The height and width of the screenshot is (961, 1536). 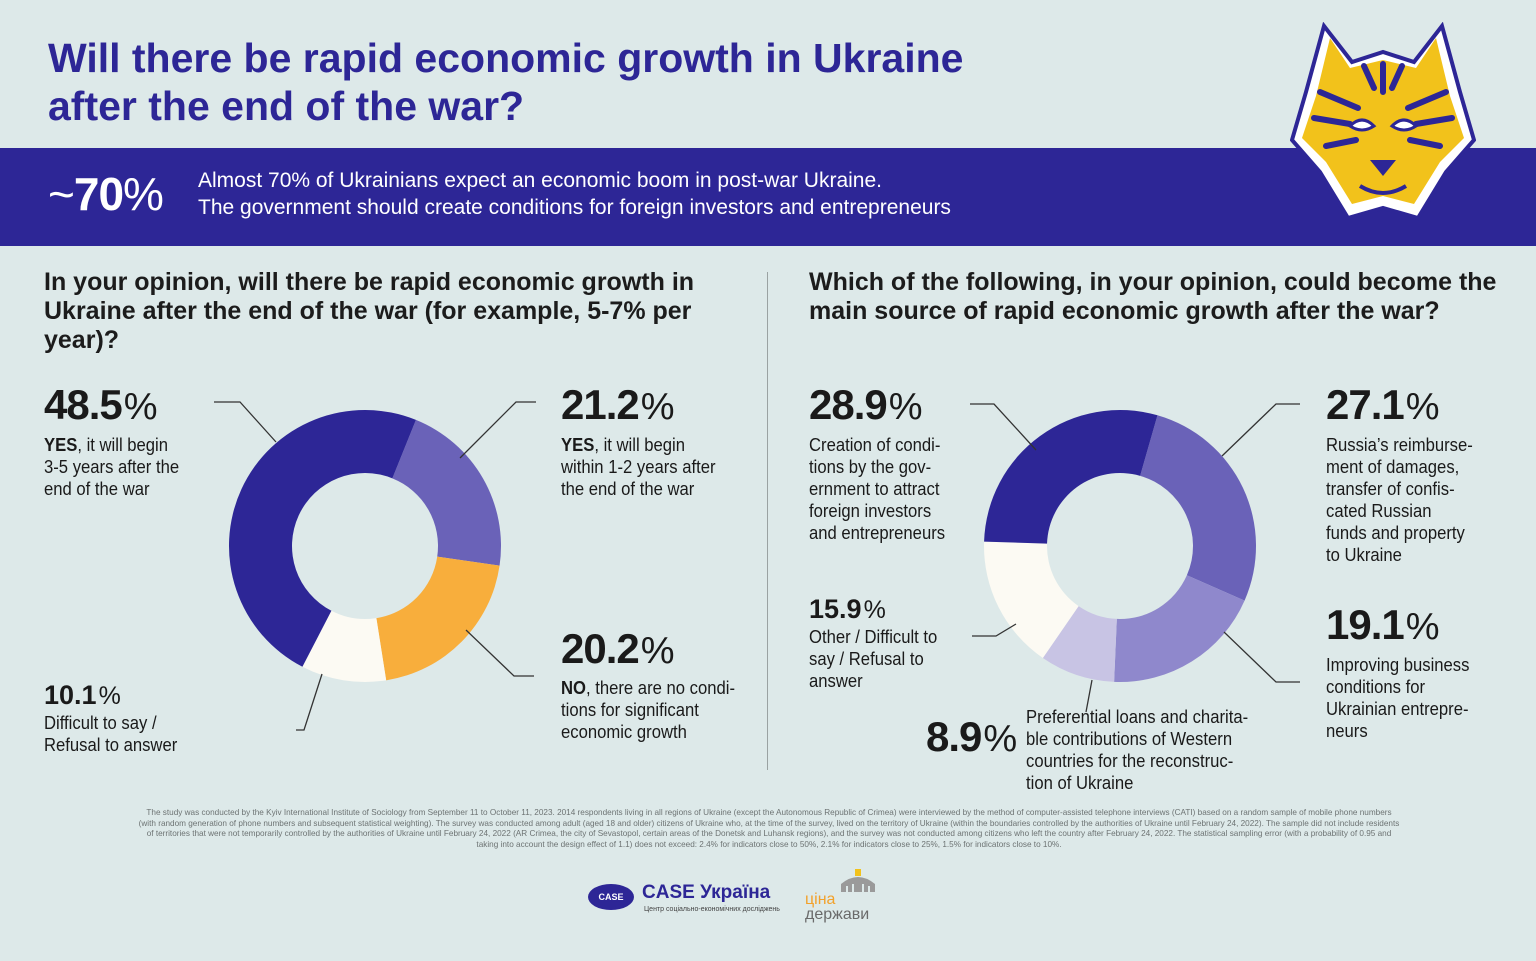 What do you see at coordinates (1260, 430) in the screenshot?
I see `leader-line-russia` at bounding box center [1260, 430].